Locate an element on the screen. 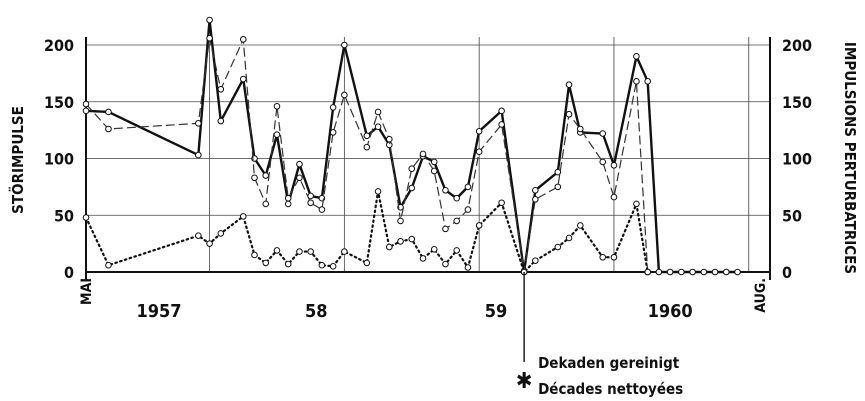 The width and height of the screenshot is (865, 401). x-tick-label: MAI is located at coordinates (87, 291).